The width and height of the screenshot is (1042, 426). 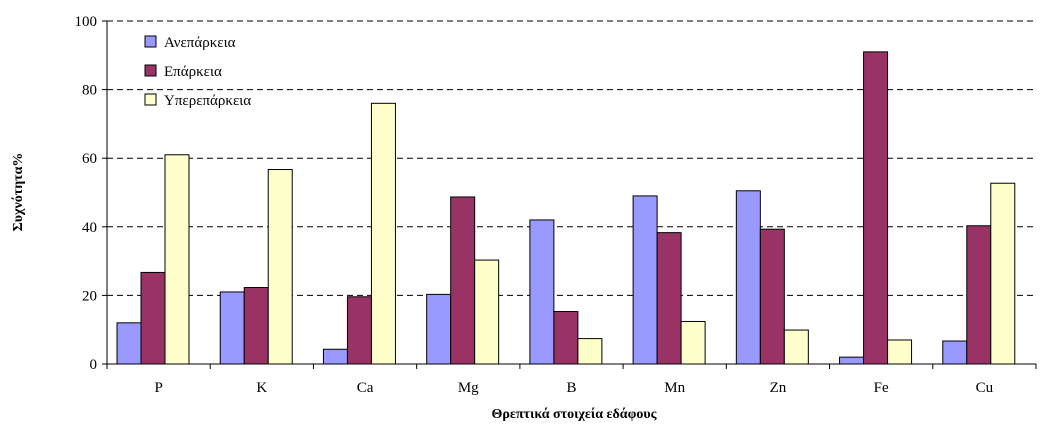 What do you see at coordinates (207, 101) in the screenshot?
I see `legend-label-3: Υπερεπάρκεια` at bounding box center [207, 101].